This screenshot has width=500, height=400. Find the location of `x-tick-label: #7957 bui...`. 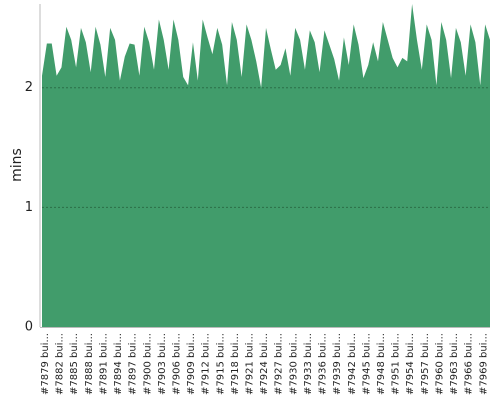

x-tick-label: #7957 bui... is located at coordinates (425, 364).